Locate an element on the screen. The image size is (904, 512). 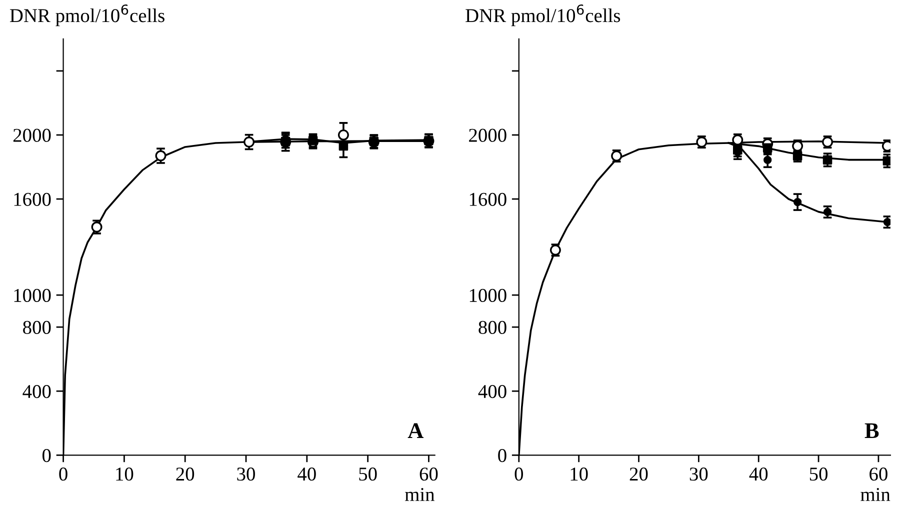
annotation: B is located at coordinates (871, 430).